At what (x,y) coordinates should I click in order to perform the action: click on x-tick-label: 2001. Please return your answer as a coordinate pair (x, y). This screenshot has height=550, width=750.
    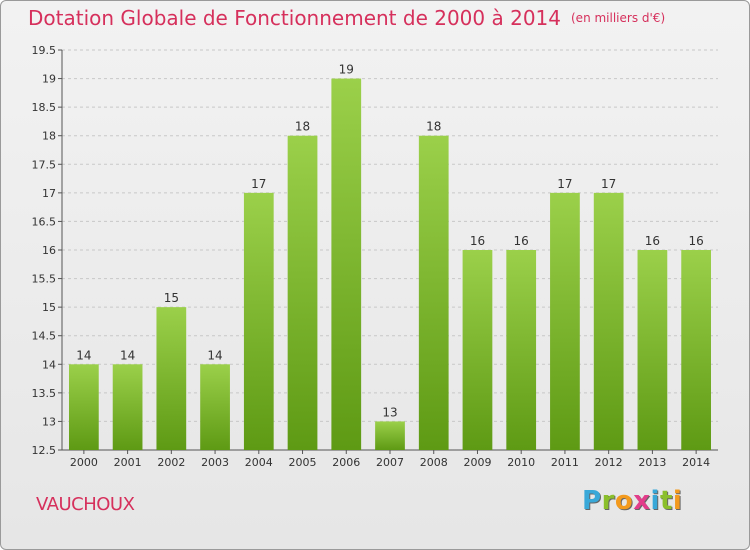
    Looking at the image, I should click on (128, 462).